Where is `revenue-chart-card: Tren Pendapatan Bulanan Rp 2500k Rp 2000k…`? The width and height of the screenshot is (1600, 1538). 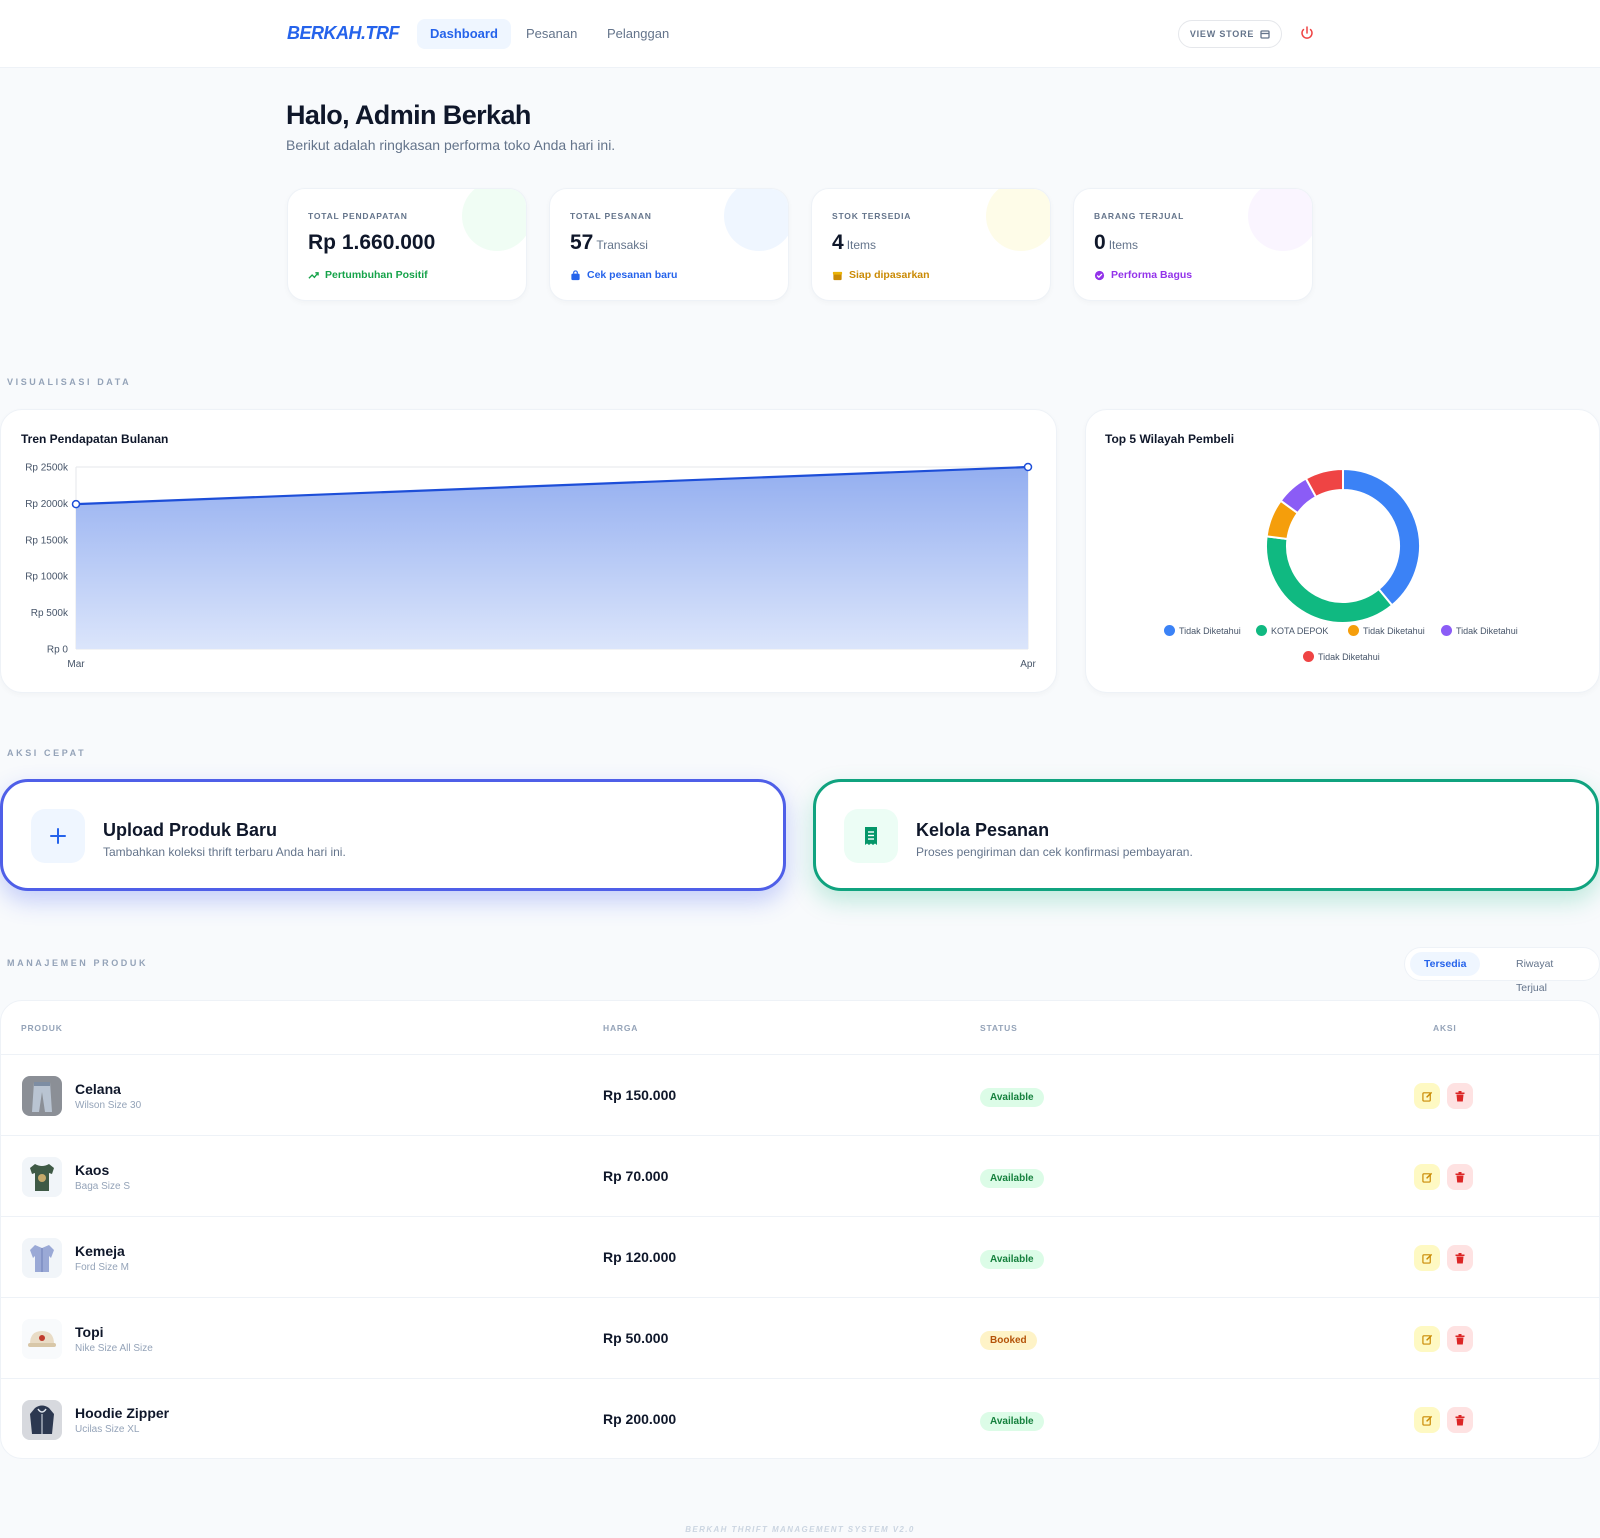 revenue-chart-card: Tren Pendapatan Bulanan Rp 2500k Rp 2000k… is located at coordinates (528, 551).